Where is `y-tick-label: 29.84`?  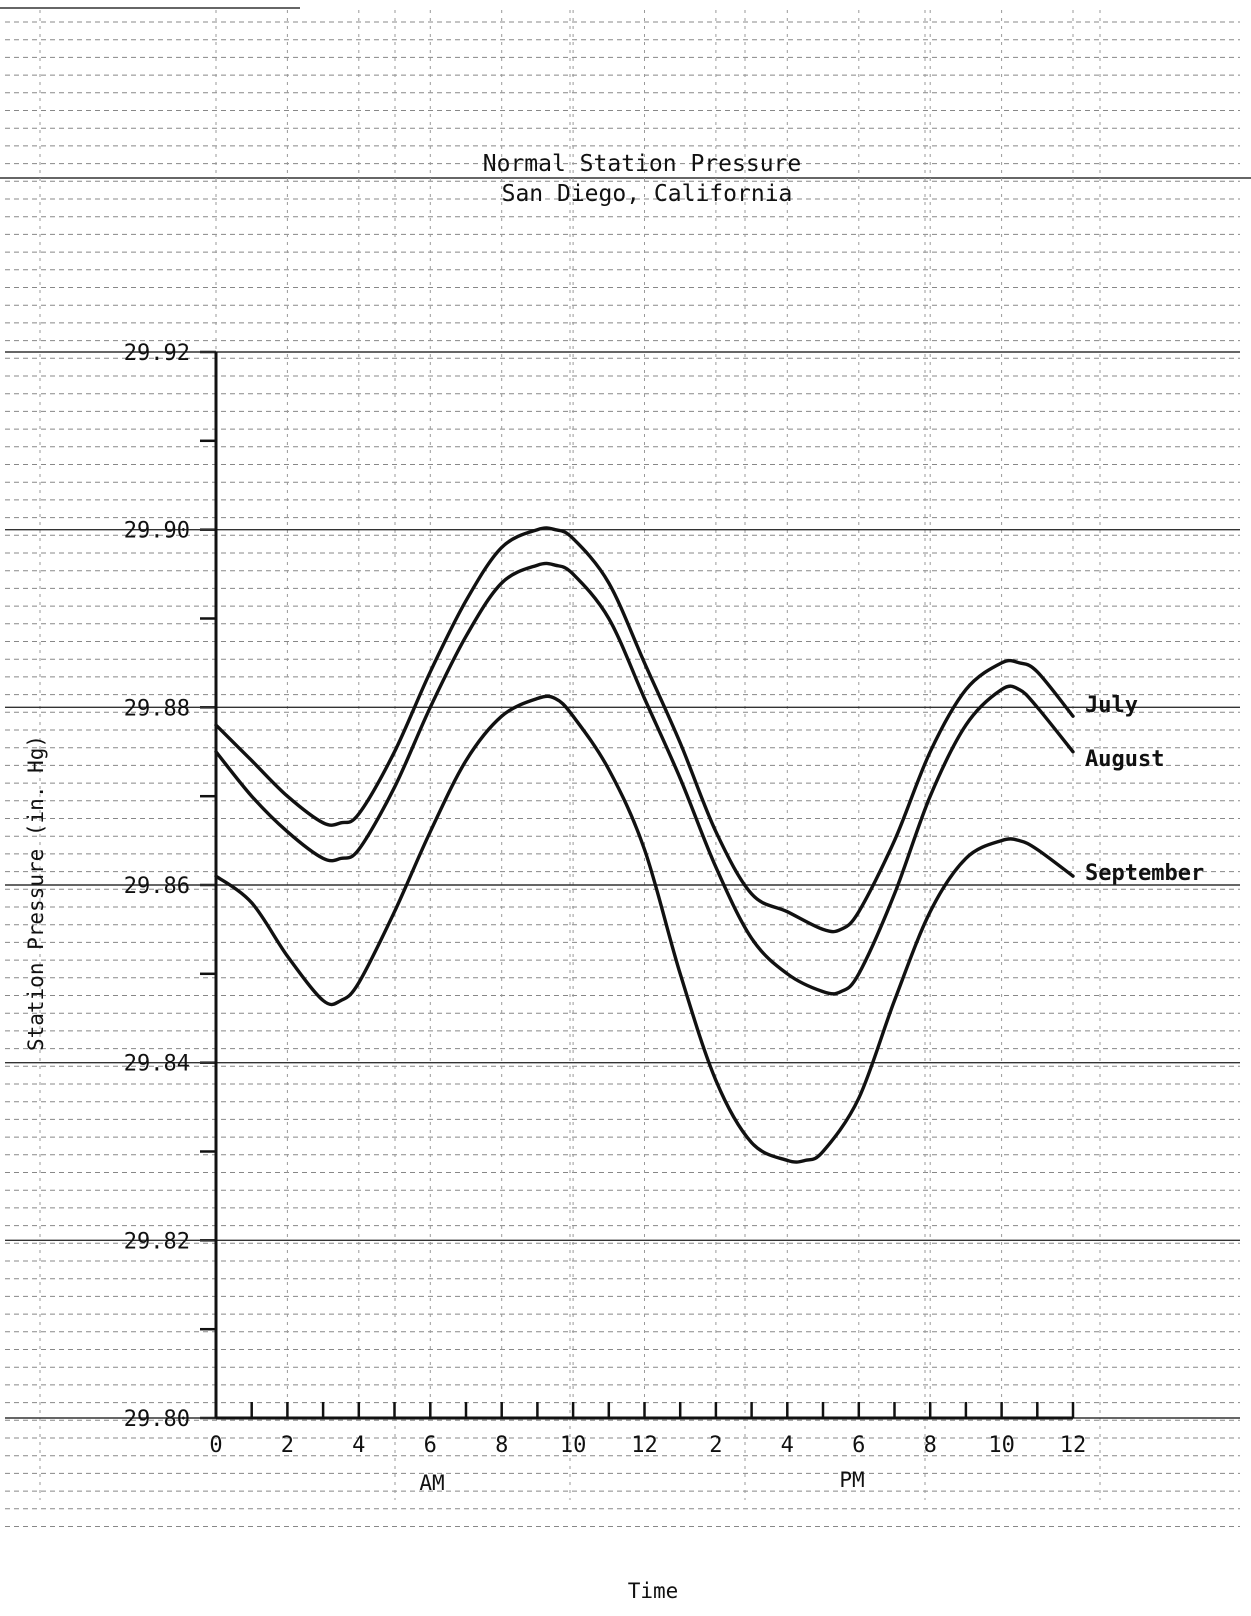
y-tick-label: 29.84 is located at coordinates (157, 1064).